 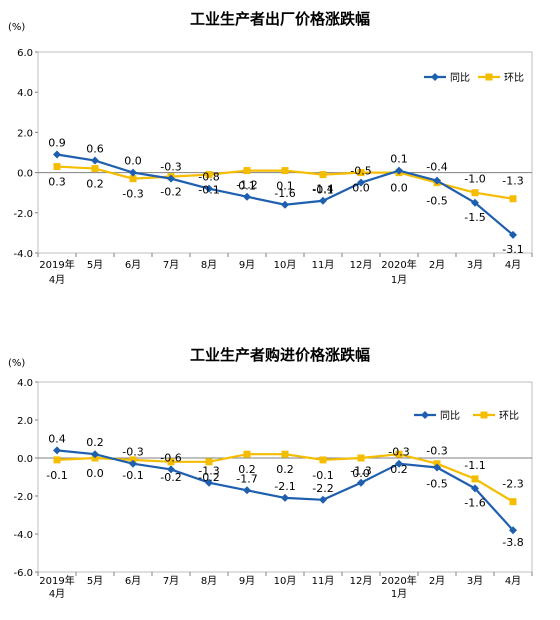 I want to click on data-label: -1.6, so click(x=284, y=193).